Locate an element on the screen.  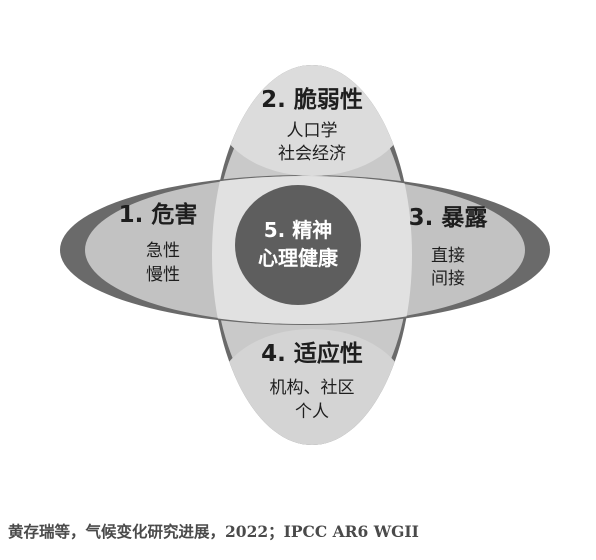
bottom-petal-line-2: 个人 is located at coordinates (312, 412).